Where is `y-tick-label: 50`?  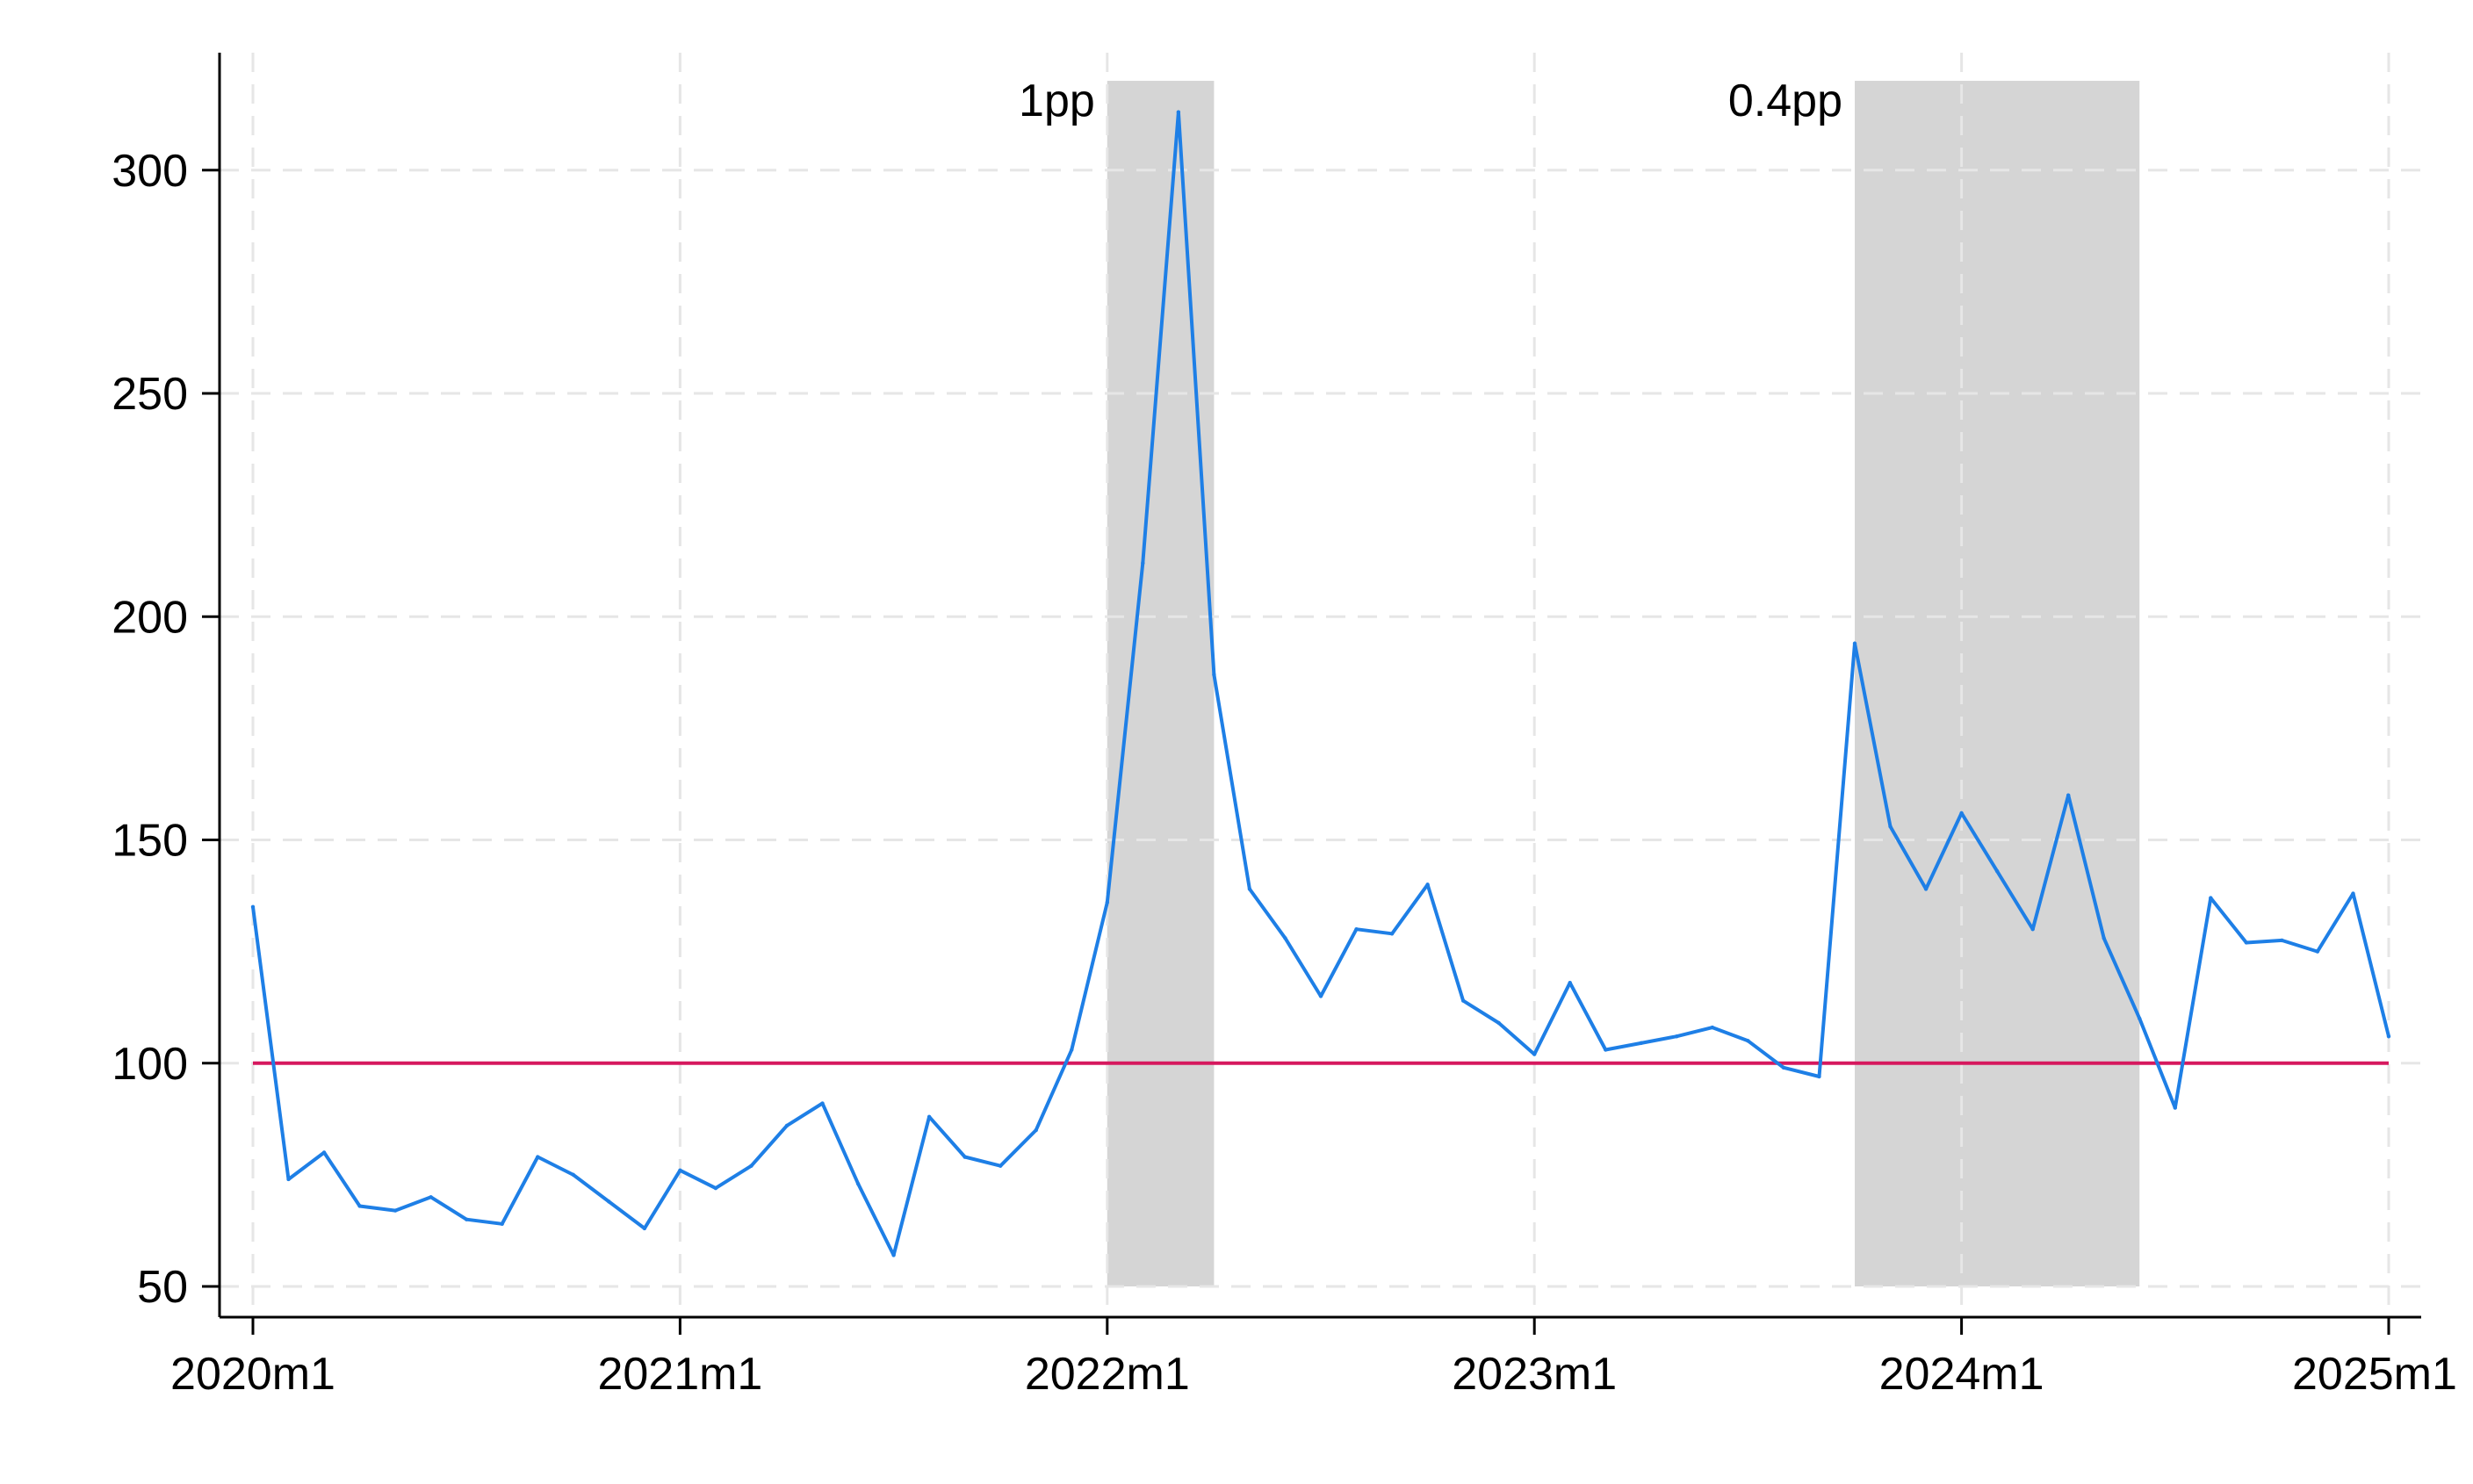
y-tick-label: 50 is located at coordinates (162, 1287).